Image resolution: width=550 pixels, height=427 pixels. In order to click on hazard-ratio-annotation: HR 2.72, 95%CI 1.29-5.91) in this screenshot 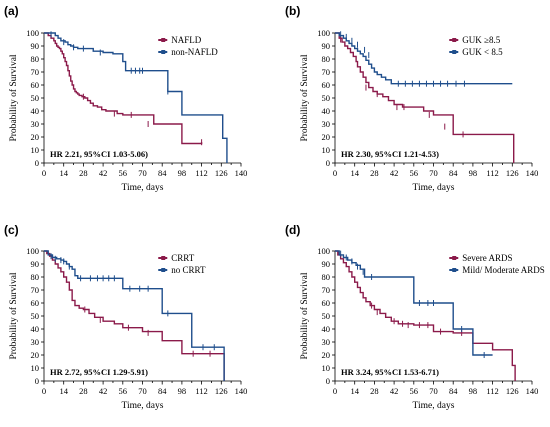, I will do `click(99, 372)`.